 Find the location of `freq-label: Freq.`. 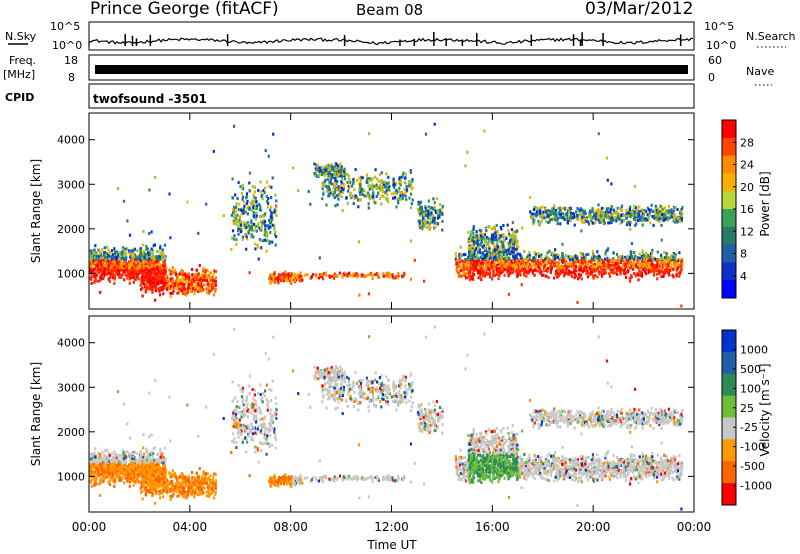

freq-label: Freq. is located at coordinates (22, 60).